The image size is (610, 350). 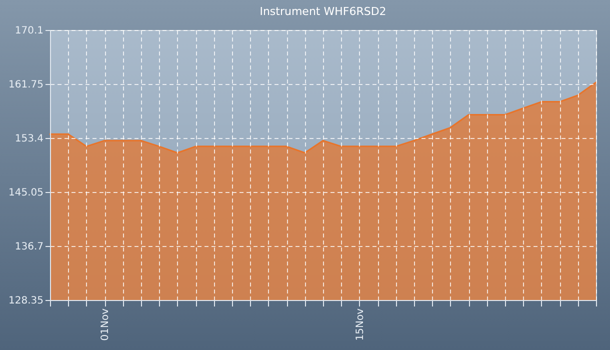 I want to click on y-tick-label: 136.7, so click(x=29, y=247).